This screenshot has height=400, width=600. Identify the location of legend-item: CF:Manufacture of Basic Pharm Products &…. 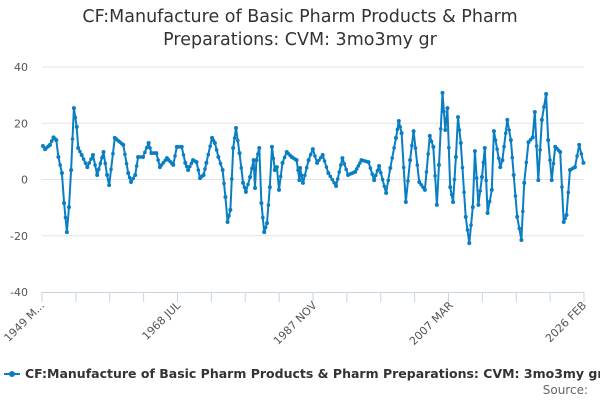
(302, 373).